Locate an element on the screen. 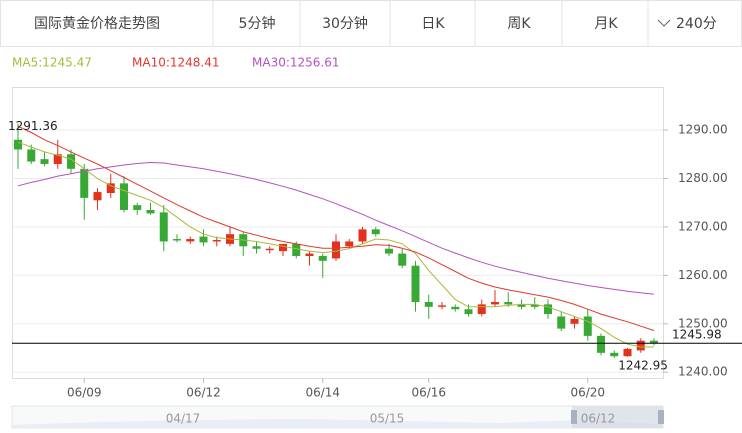 The image size is (742, 433). header-bar is located at coordinates (371, 23).